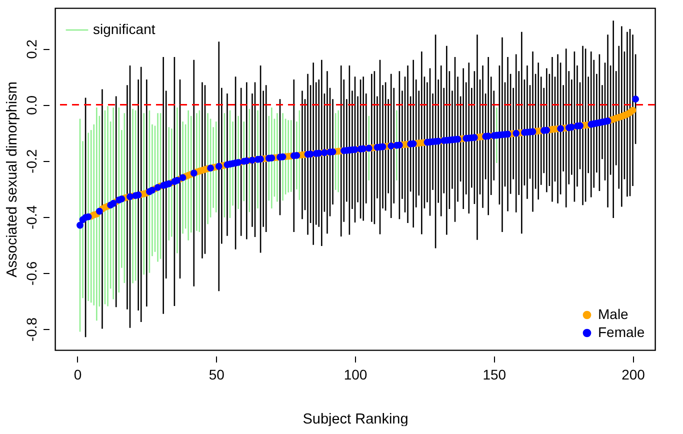 The width and height of the screenshot is (683, 434). What do you see at coordinates (216, 374) in the screenshot?
I see `x-tick-label: 50` at bounding box center [216, 374].